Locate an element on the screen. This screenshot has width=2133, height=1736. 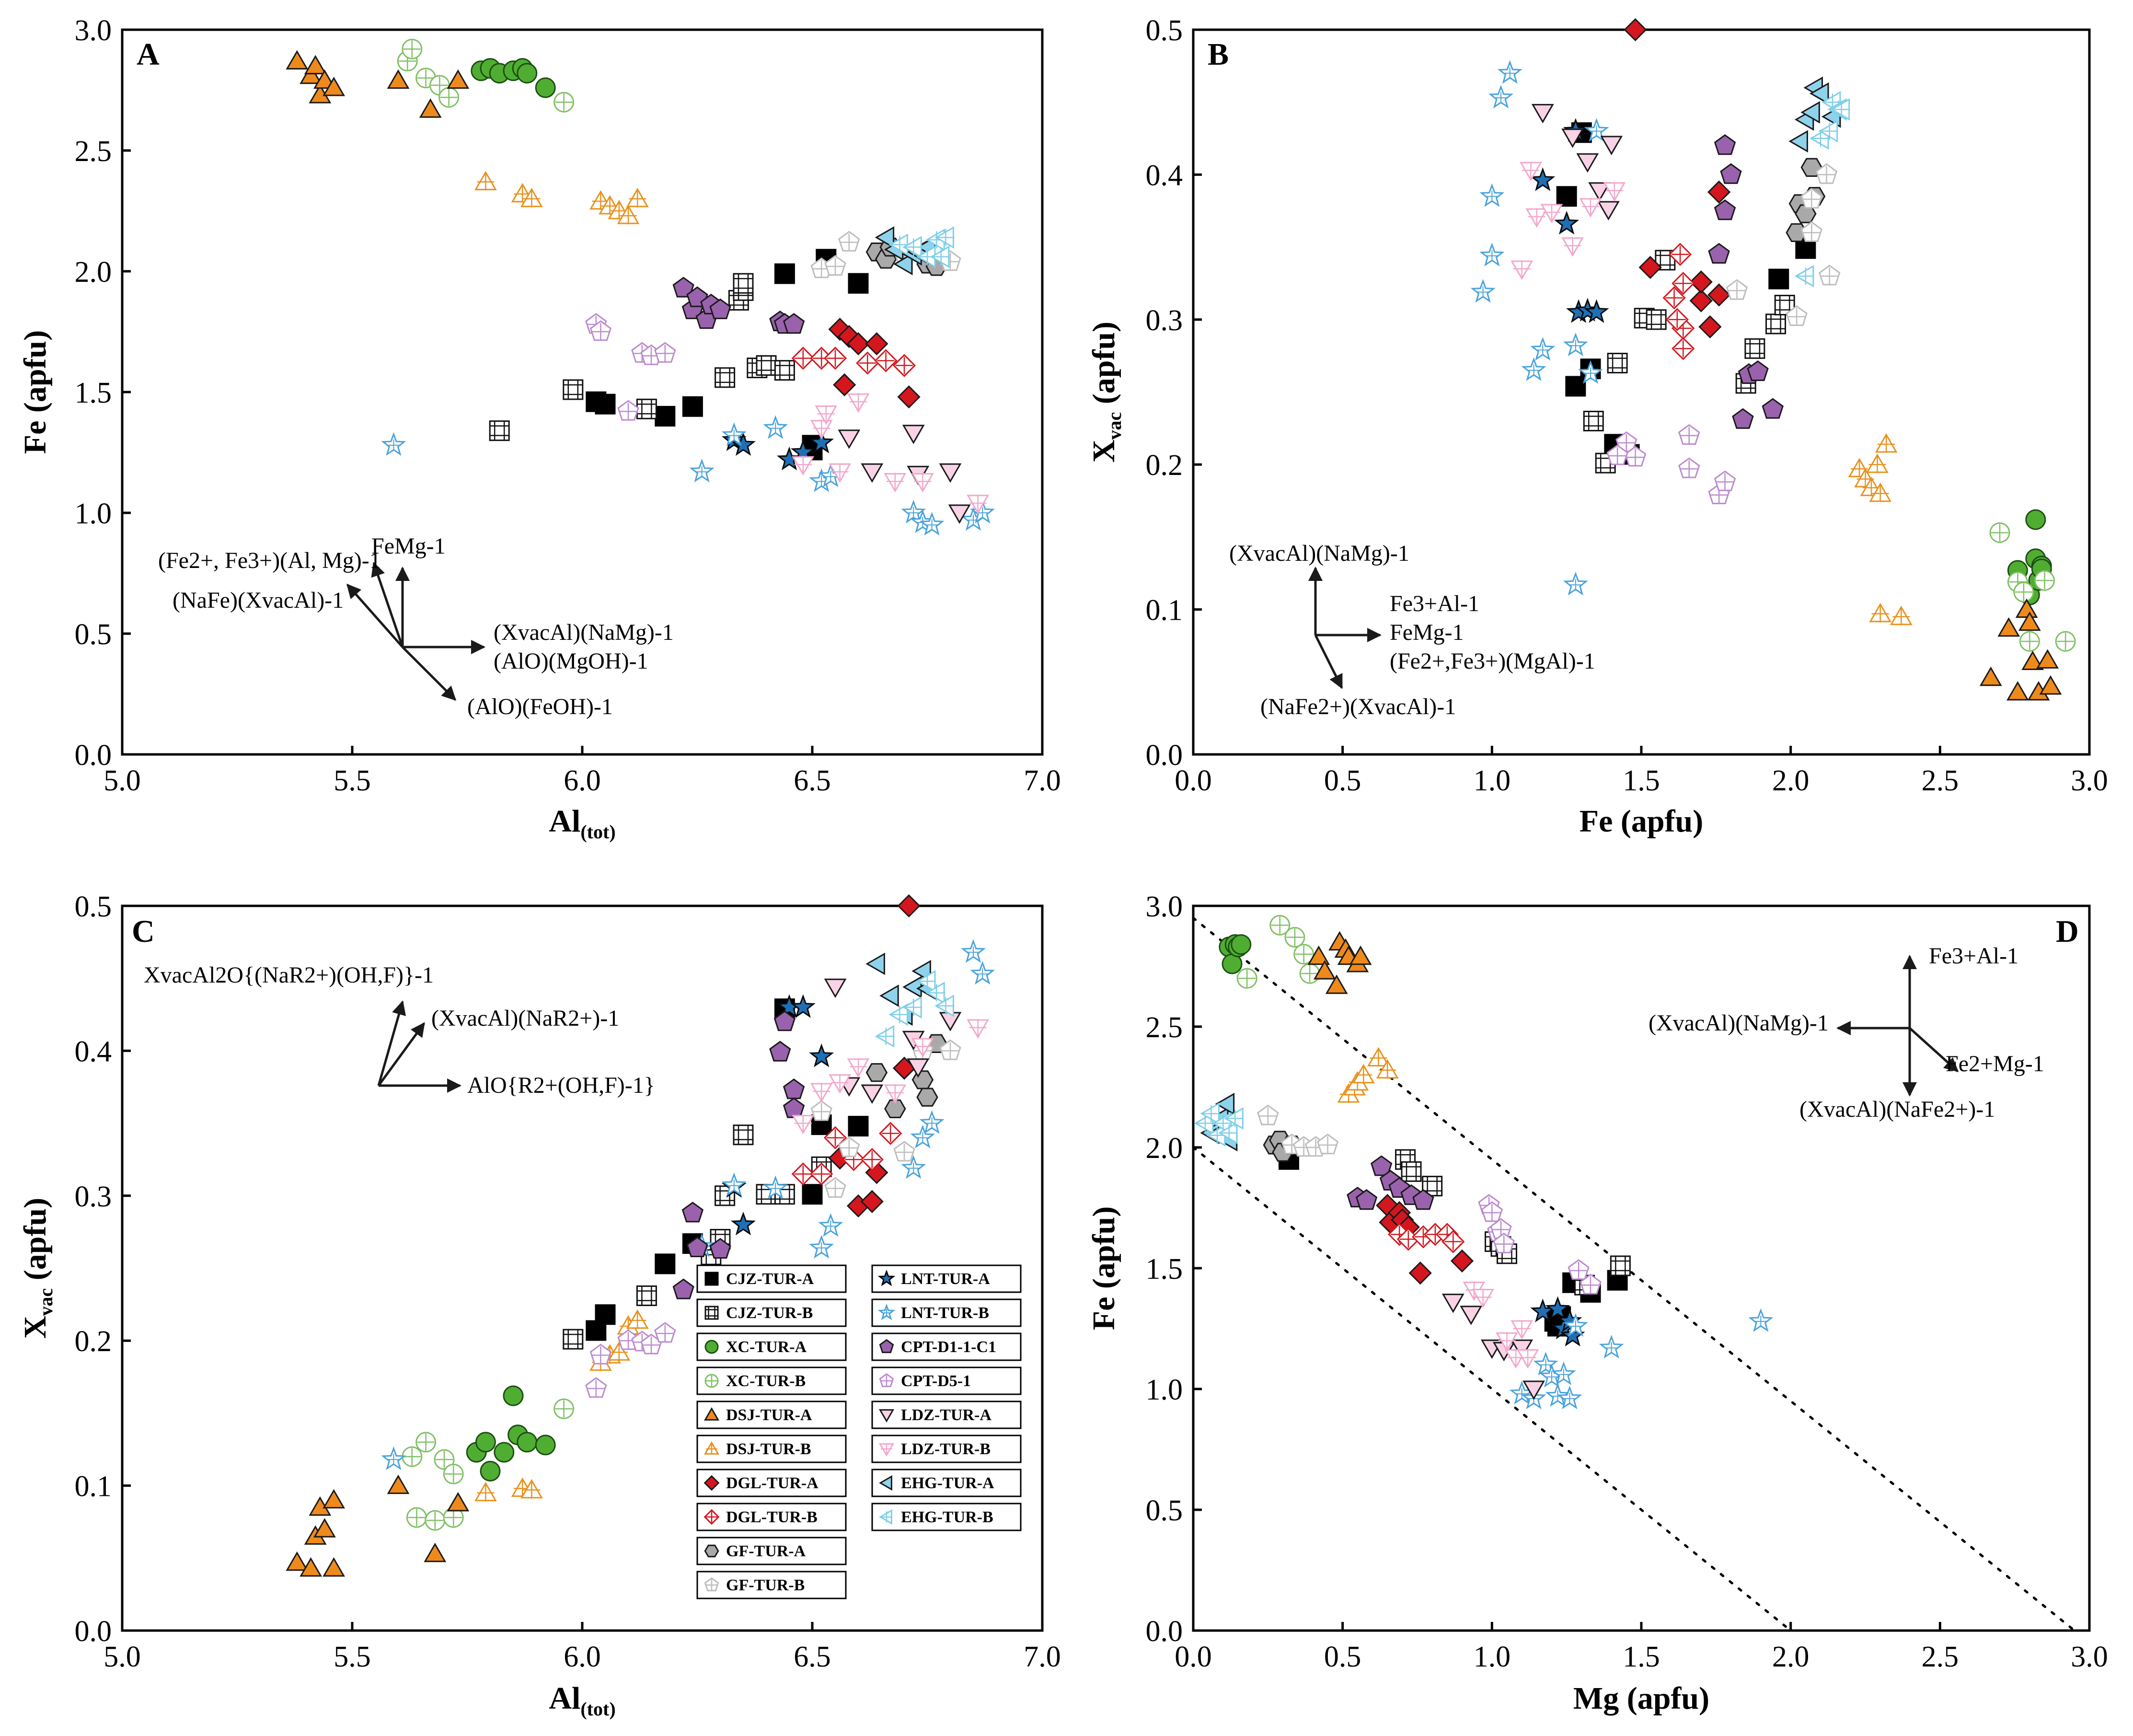
x-tick-label-b: 1.0 is located at coordinates (1492, 781).